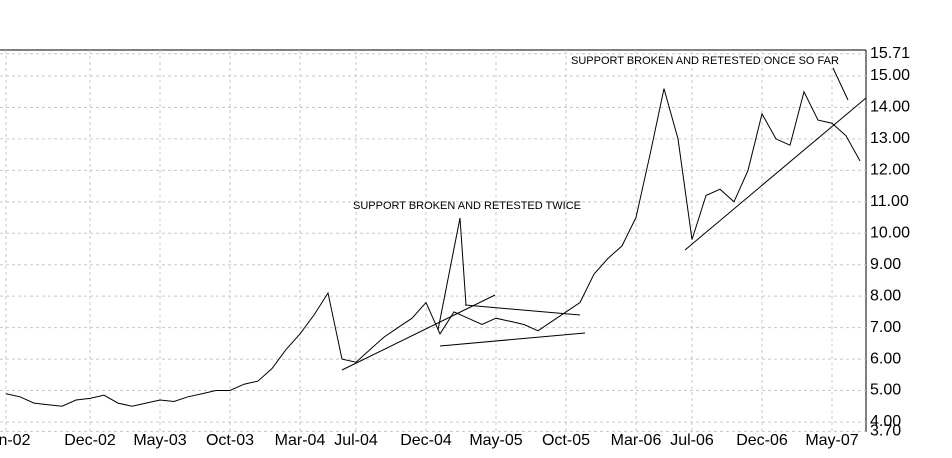  Describe the element at coordinates (705, 61) in the screenshot. I see `annotation: SUPPORT BROKEN AND RETESTED ONCE SO FAR` at that location.